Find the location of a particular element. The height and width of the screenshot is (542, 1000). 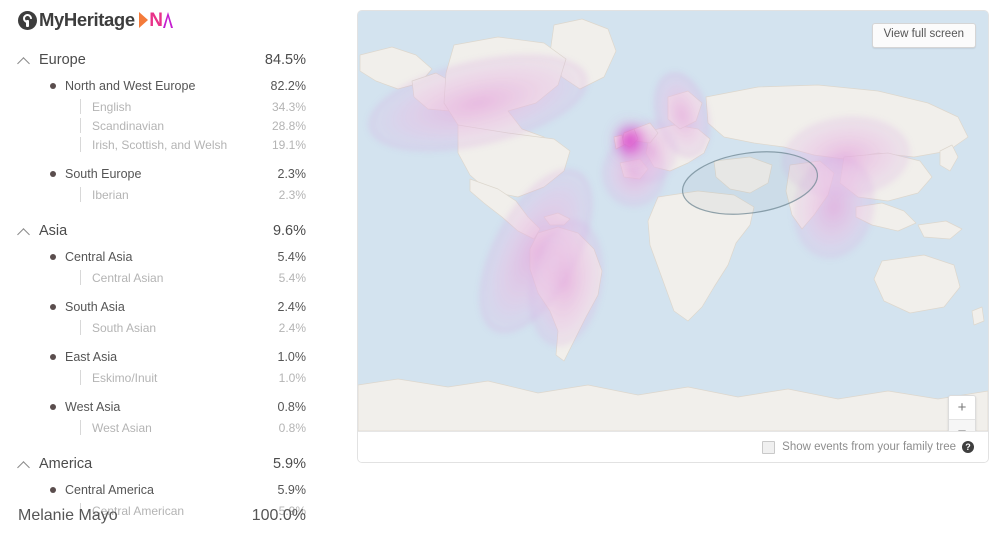

region-percent: 5.9% is located at coordinates (292, 489).